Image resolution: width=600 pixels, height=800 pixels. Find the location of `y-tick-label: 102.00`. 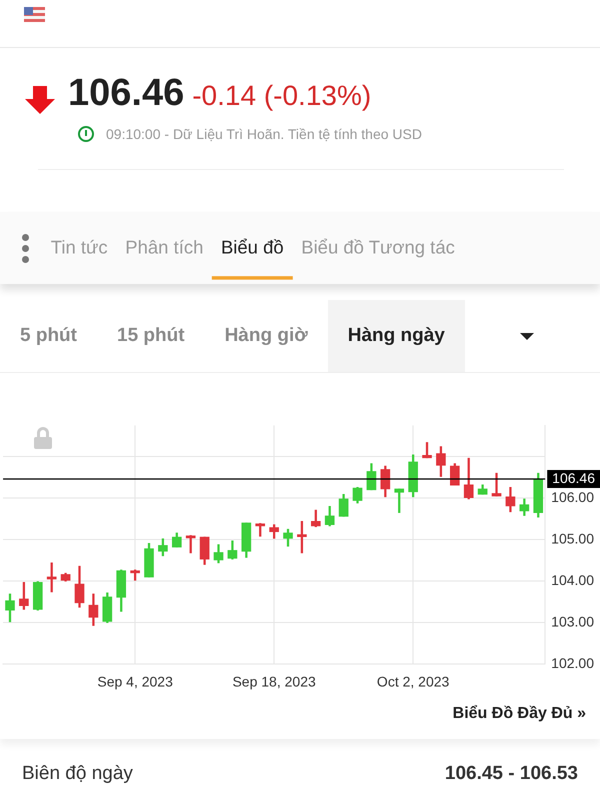

y-tick-label: 102.00 is located at coordinates (572, 663).